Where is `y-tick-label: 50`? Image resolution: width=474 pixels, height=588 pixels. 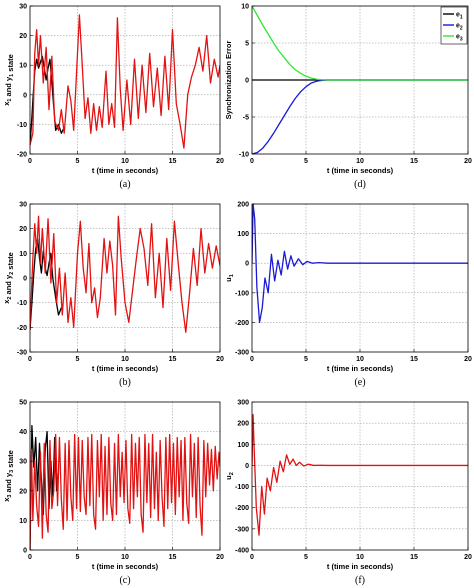
y-tick-label: 50 is located at coordinates (23, 403).